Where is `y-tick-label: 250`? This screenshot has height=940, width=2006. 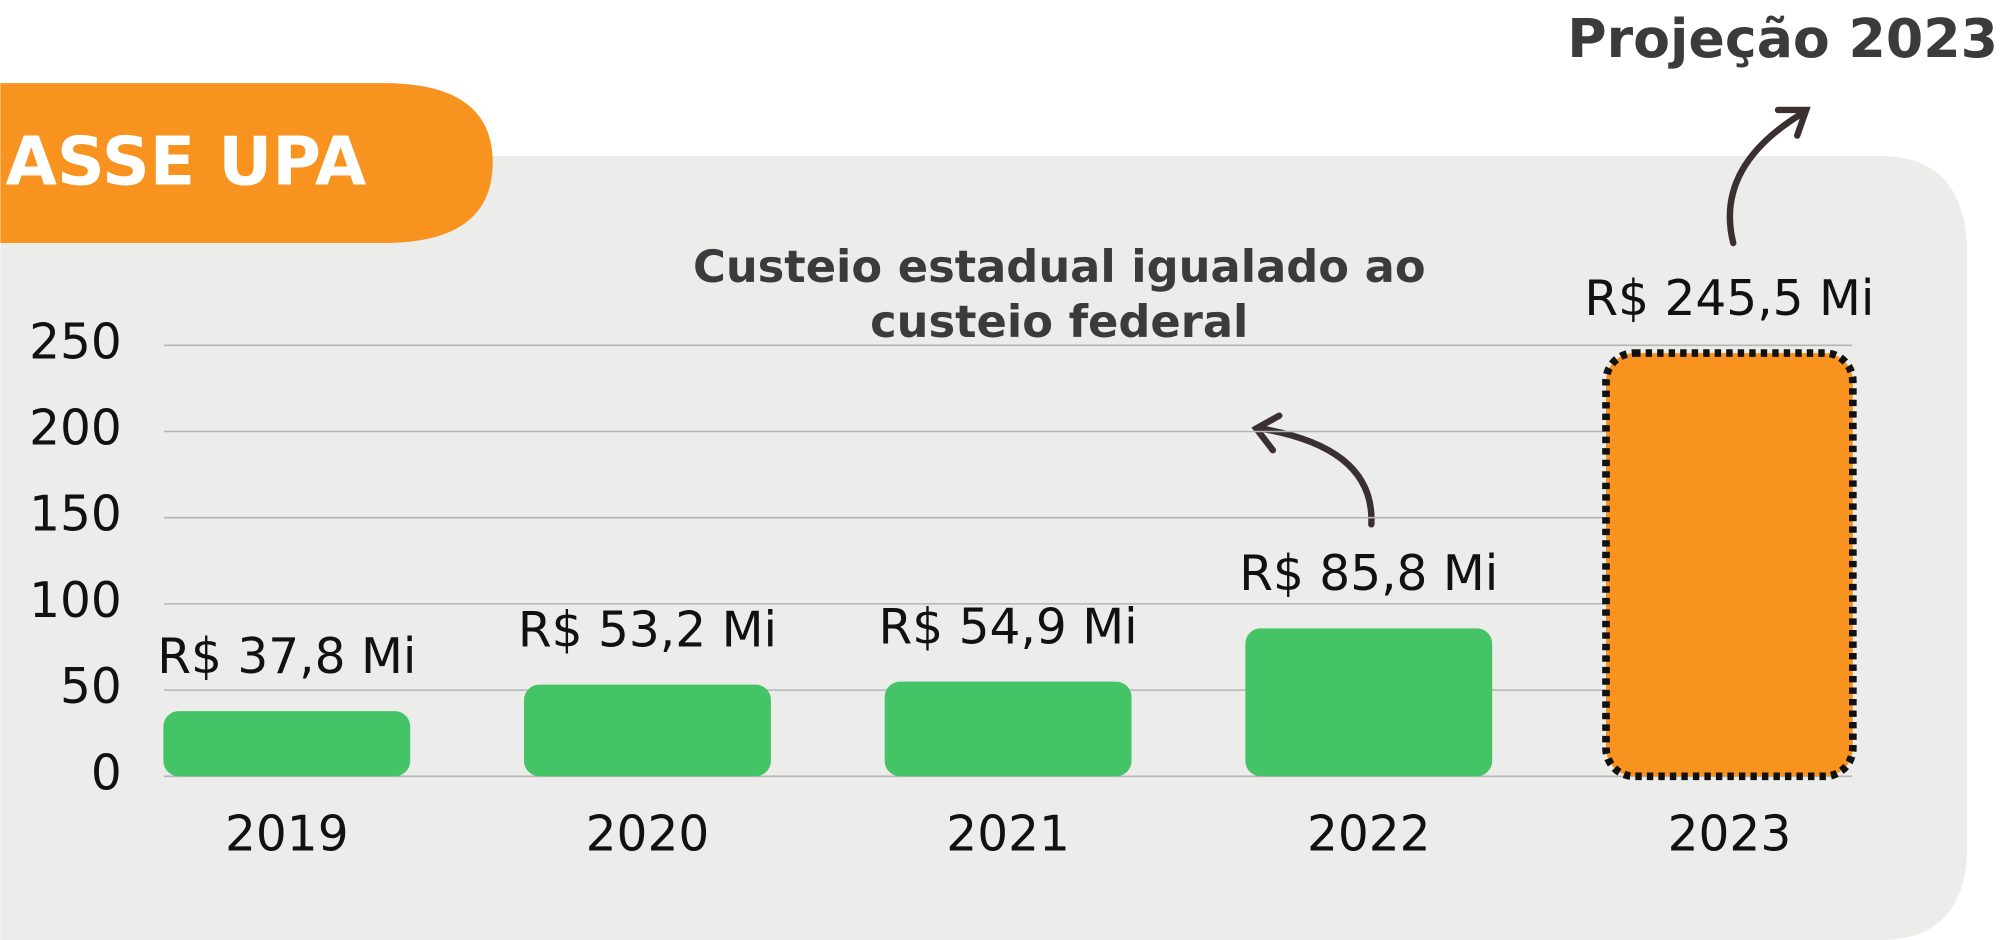
y-tick-label: 250 is located at coordinates (75, 342).